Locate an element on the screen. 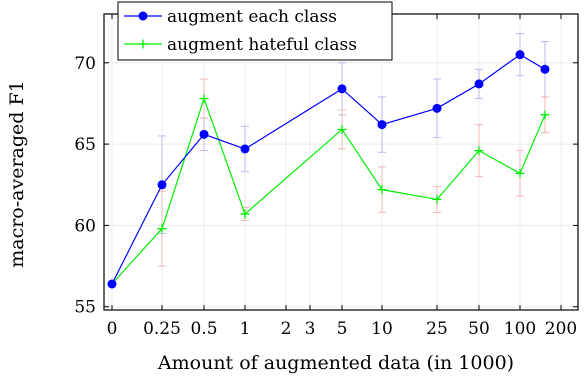  x-tick-label: 0.5 is located at coordinates (203, 329).